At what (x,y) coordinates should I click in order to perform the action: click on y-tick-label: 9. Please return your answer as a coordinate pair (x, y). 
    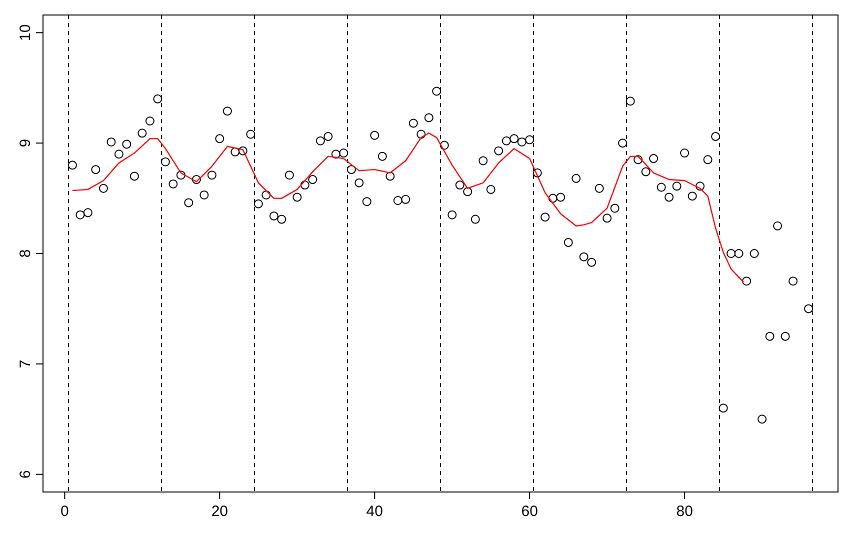
    Looking at the image, I should click on (25, 143).